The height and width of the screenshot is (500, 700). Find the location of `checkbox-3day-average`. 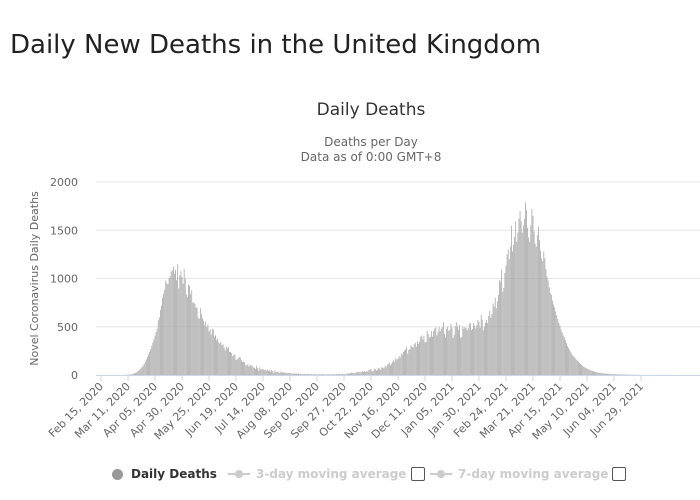

checkbox-3day-average is located at coordinates (418, 474).